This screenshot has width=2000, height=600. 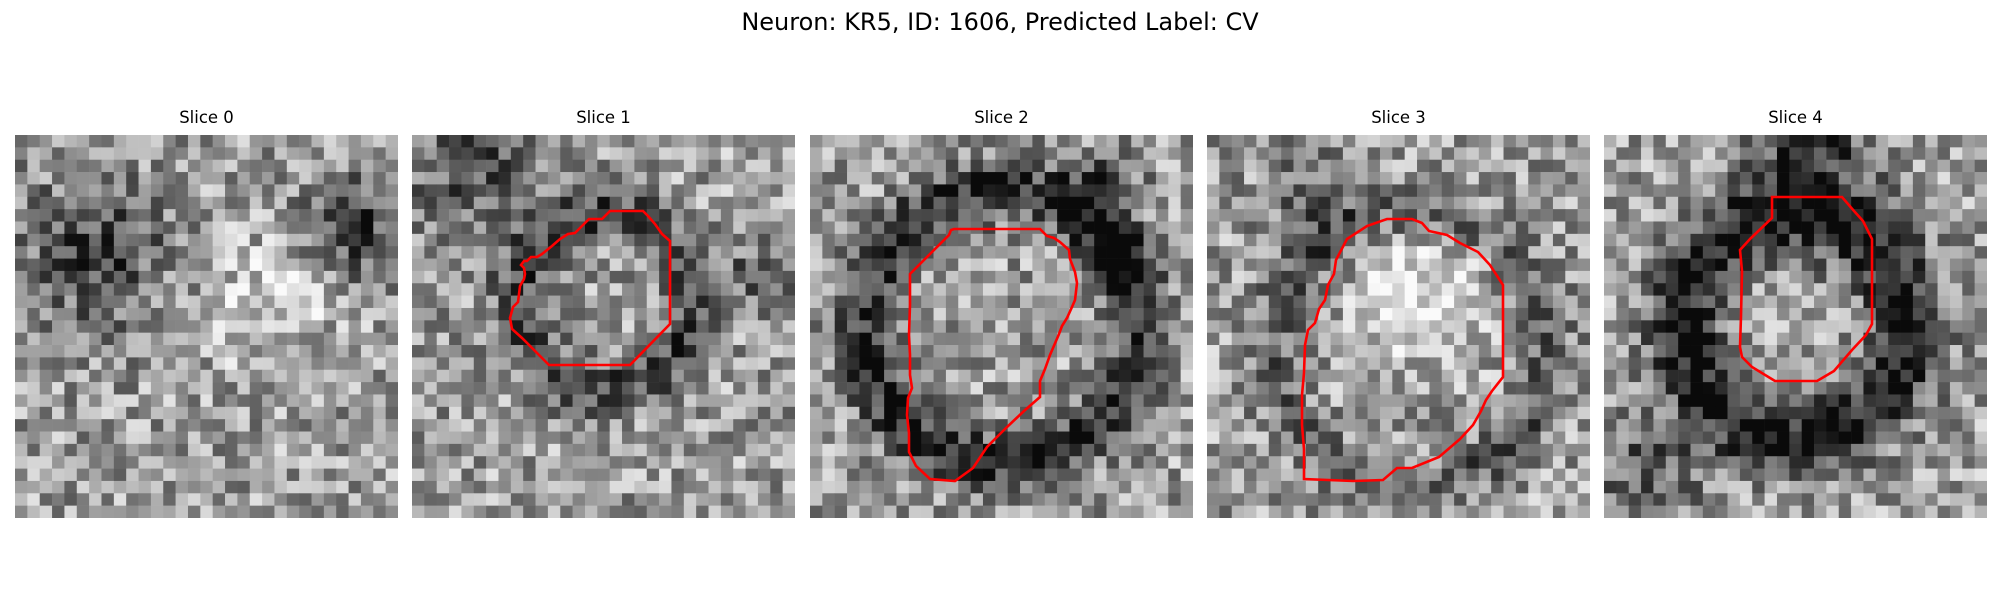 I want to click on slice-title: Slice 2, so click(x=1001, y=117).